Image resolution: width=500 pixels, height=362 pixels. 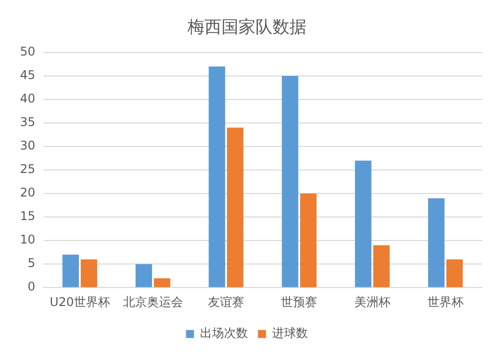 I want to click on legend-label: 出场次数, so click(x=224, y=333).